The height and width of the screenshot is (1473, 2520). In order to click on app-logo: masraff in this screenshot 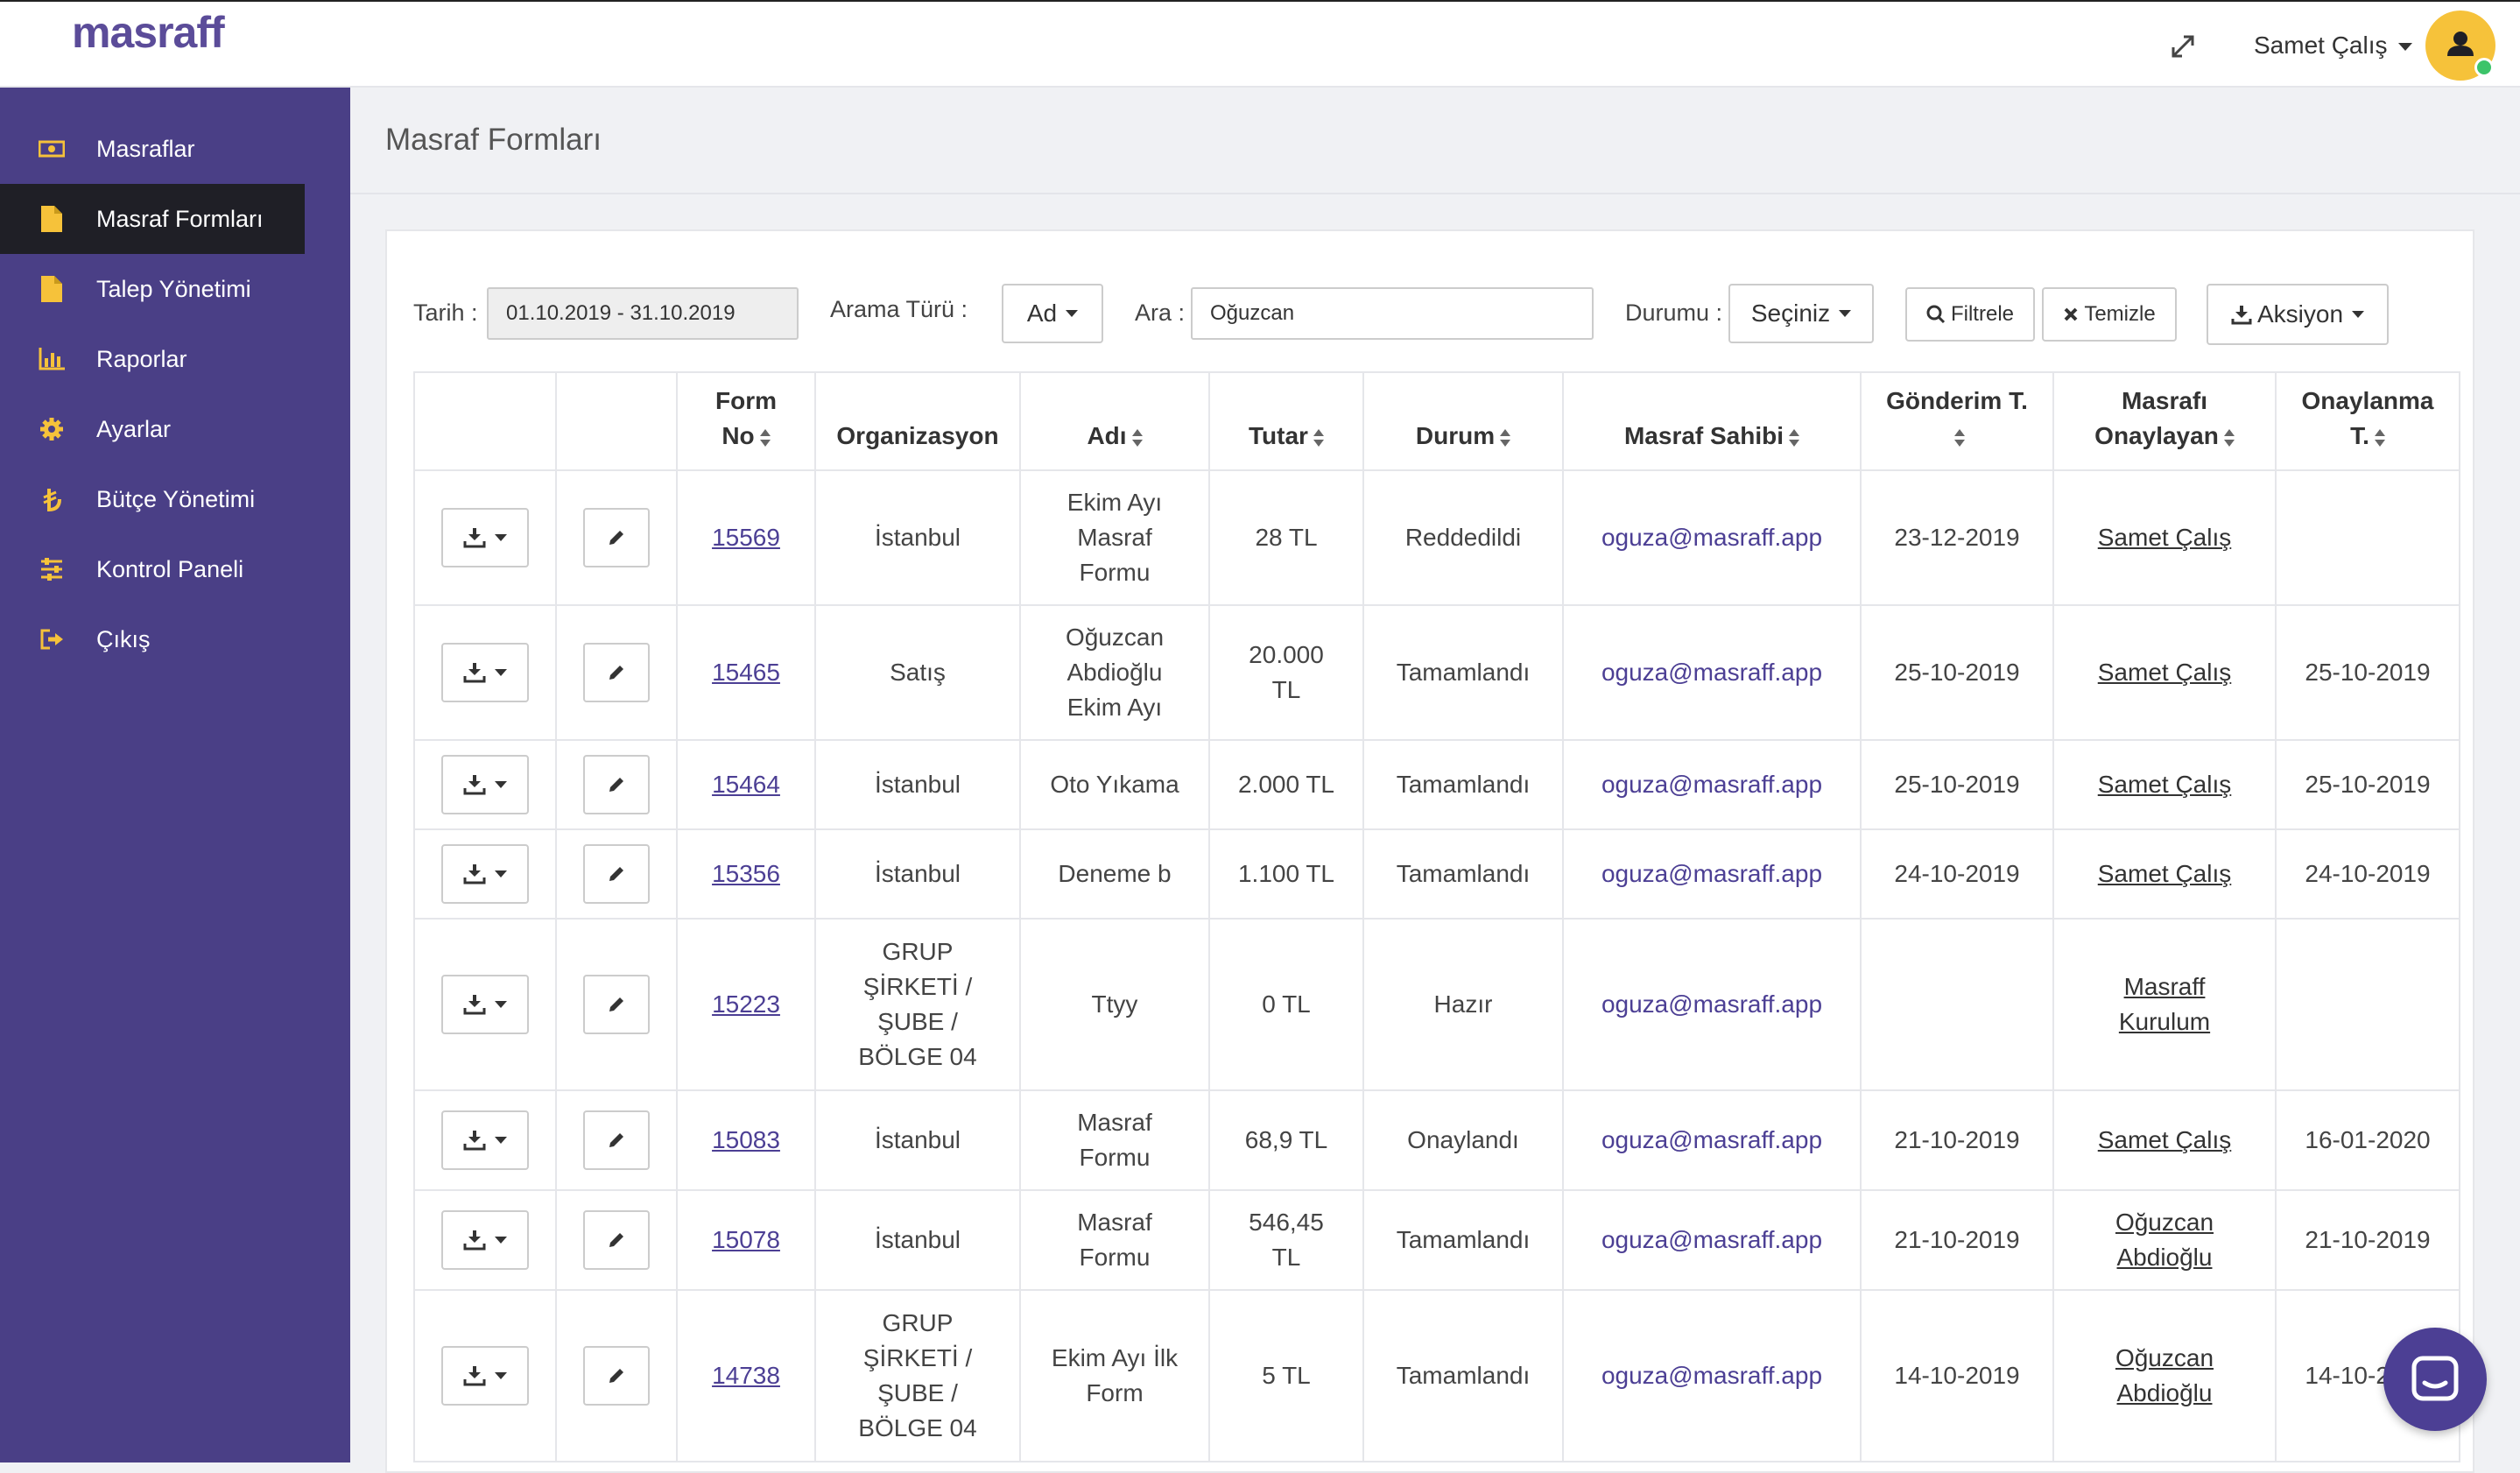, I will do `click(148, 32)`.